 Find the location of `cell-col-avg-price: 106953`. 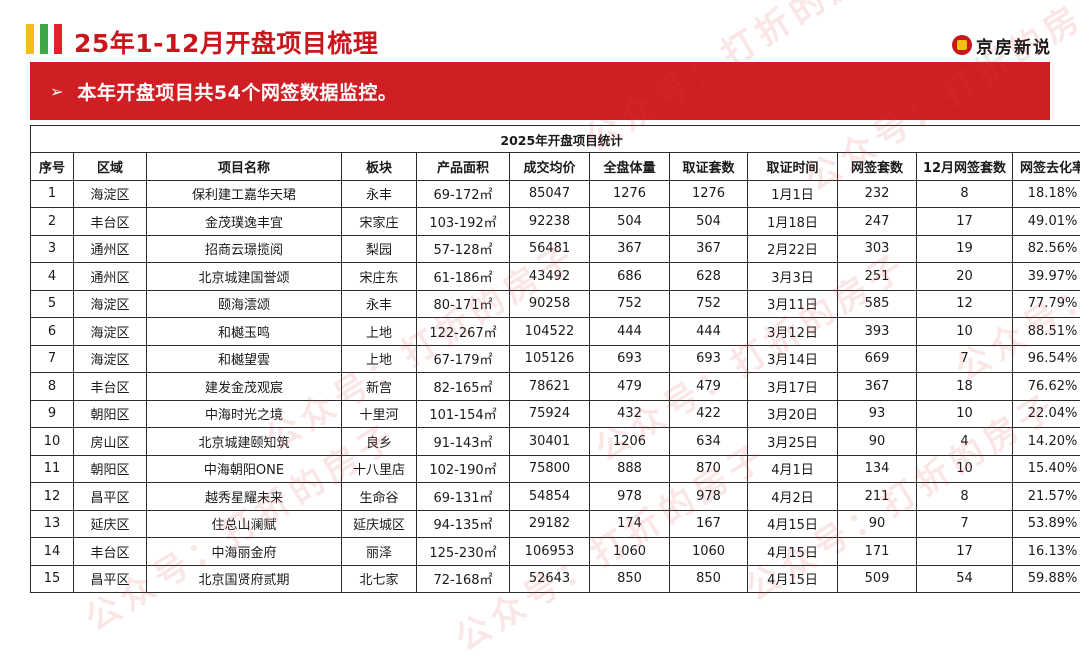

cell-col-avg-price: 106953 is located at coordinates (550, 552).